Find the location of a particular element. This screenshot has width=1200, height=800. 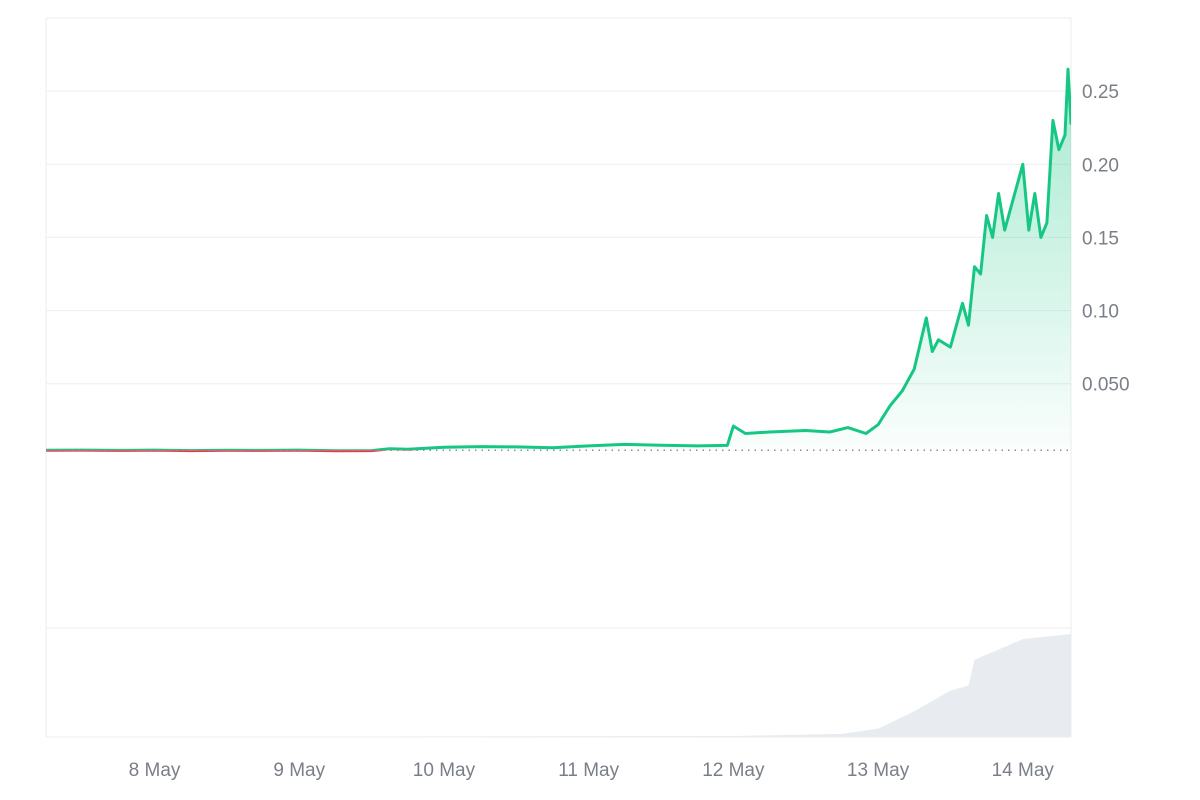

volume-fill is located at coordinates (558, 685).